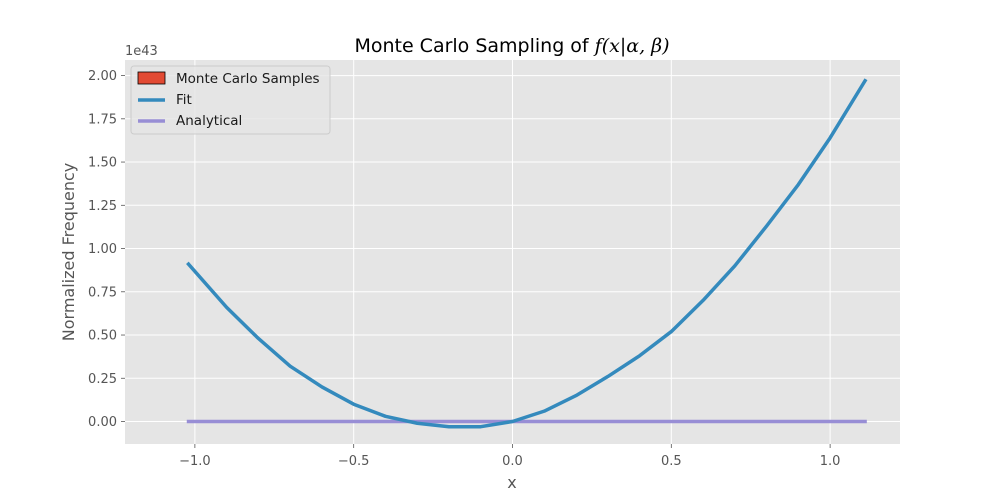 Image resolution: width=1000 pixels, height=500 pixels. I want to click on x-tick-label: 0.5, so click(671, 461).